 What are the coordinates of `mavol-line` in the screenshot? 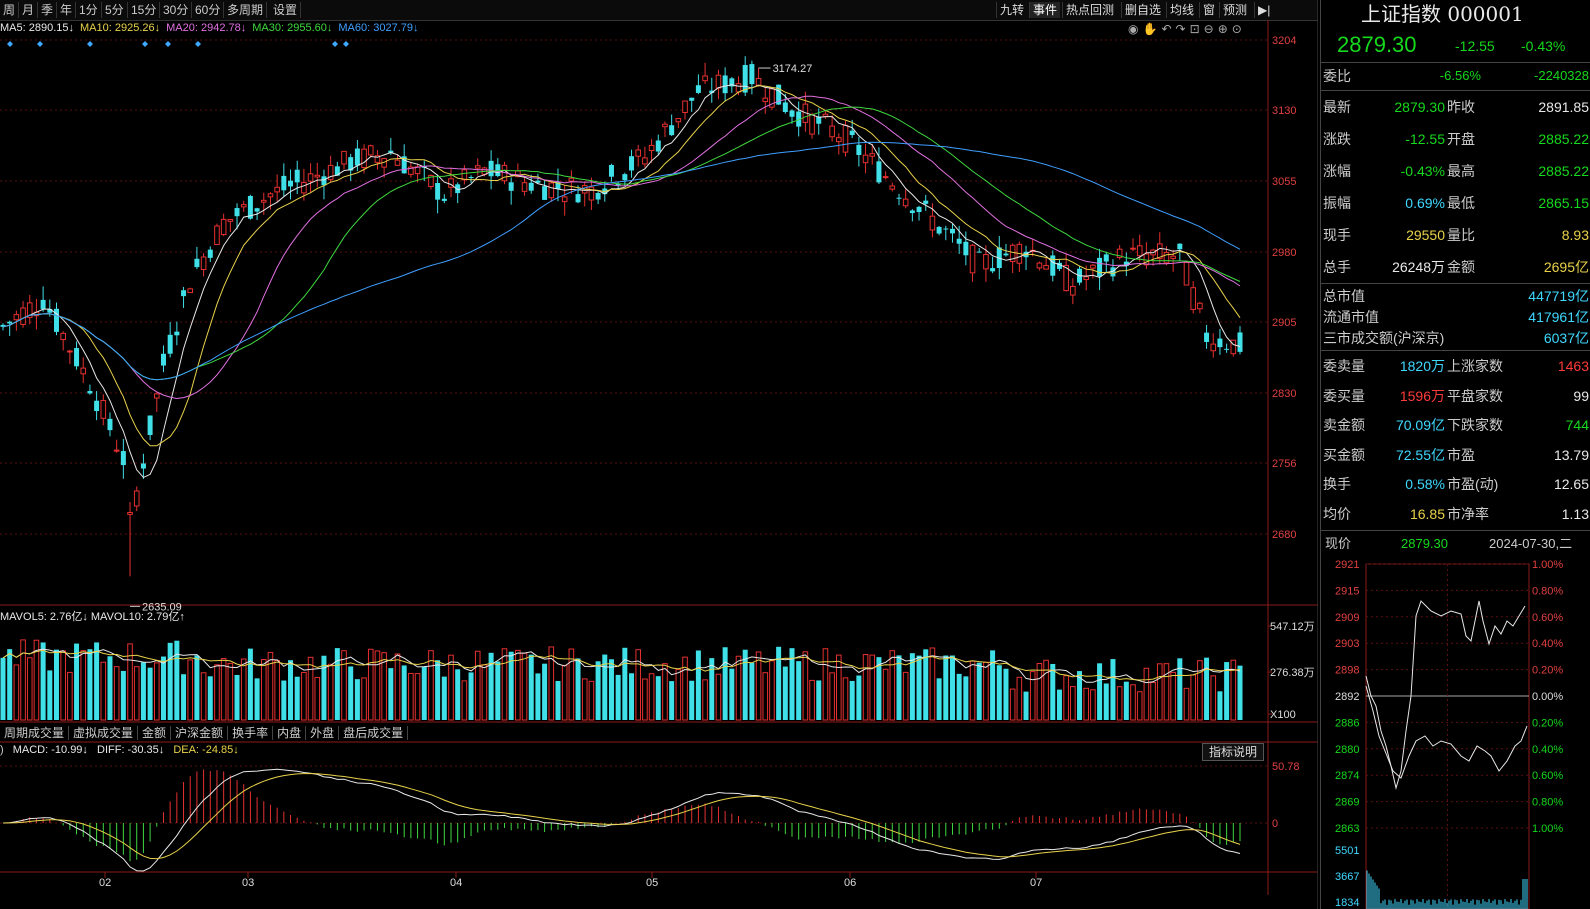 It's located at (621, 666).